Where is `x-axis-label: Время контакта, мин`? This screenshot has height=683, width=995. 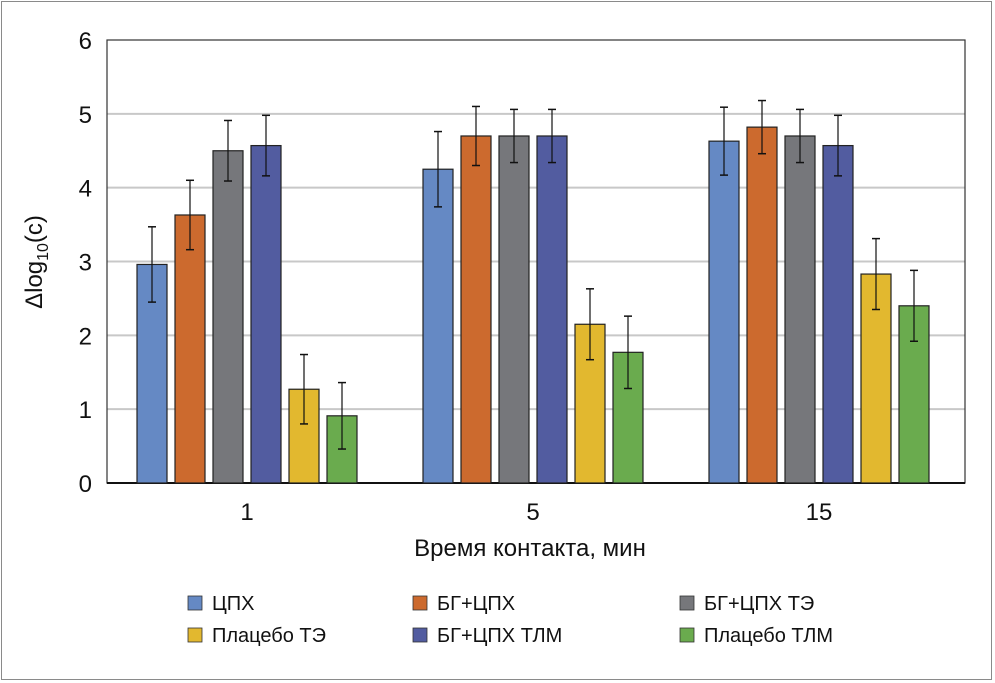
x-axis-label: Время контакта, мин is located at coordinates (530, 548).